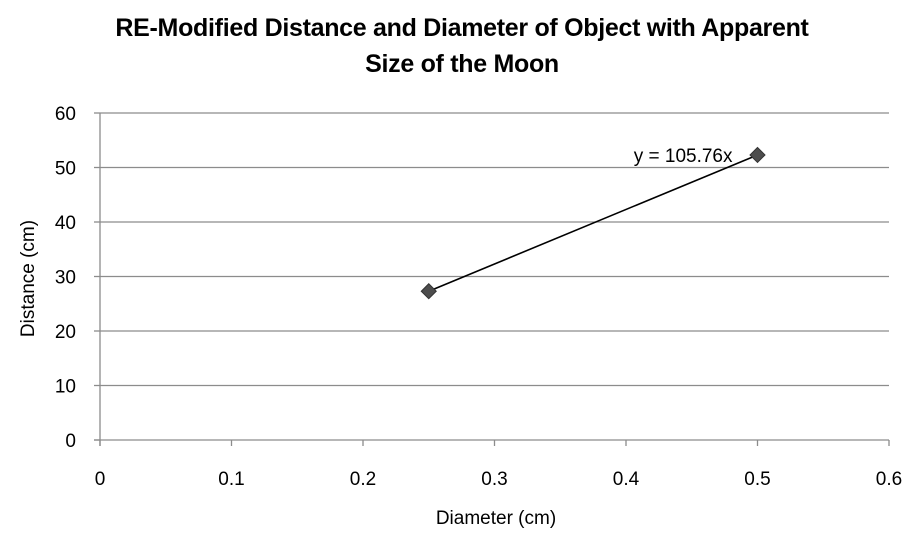 The image size is (924, 538). Describe the element at coordinates (65, 169) in the screenshot. I see `y-tick-label: 50` at that location.